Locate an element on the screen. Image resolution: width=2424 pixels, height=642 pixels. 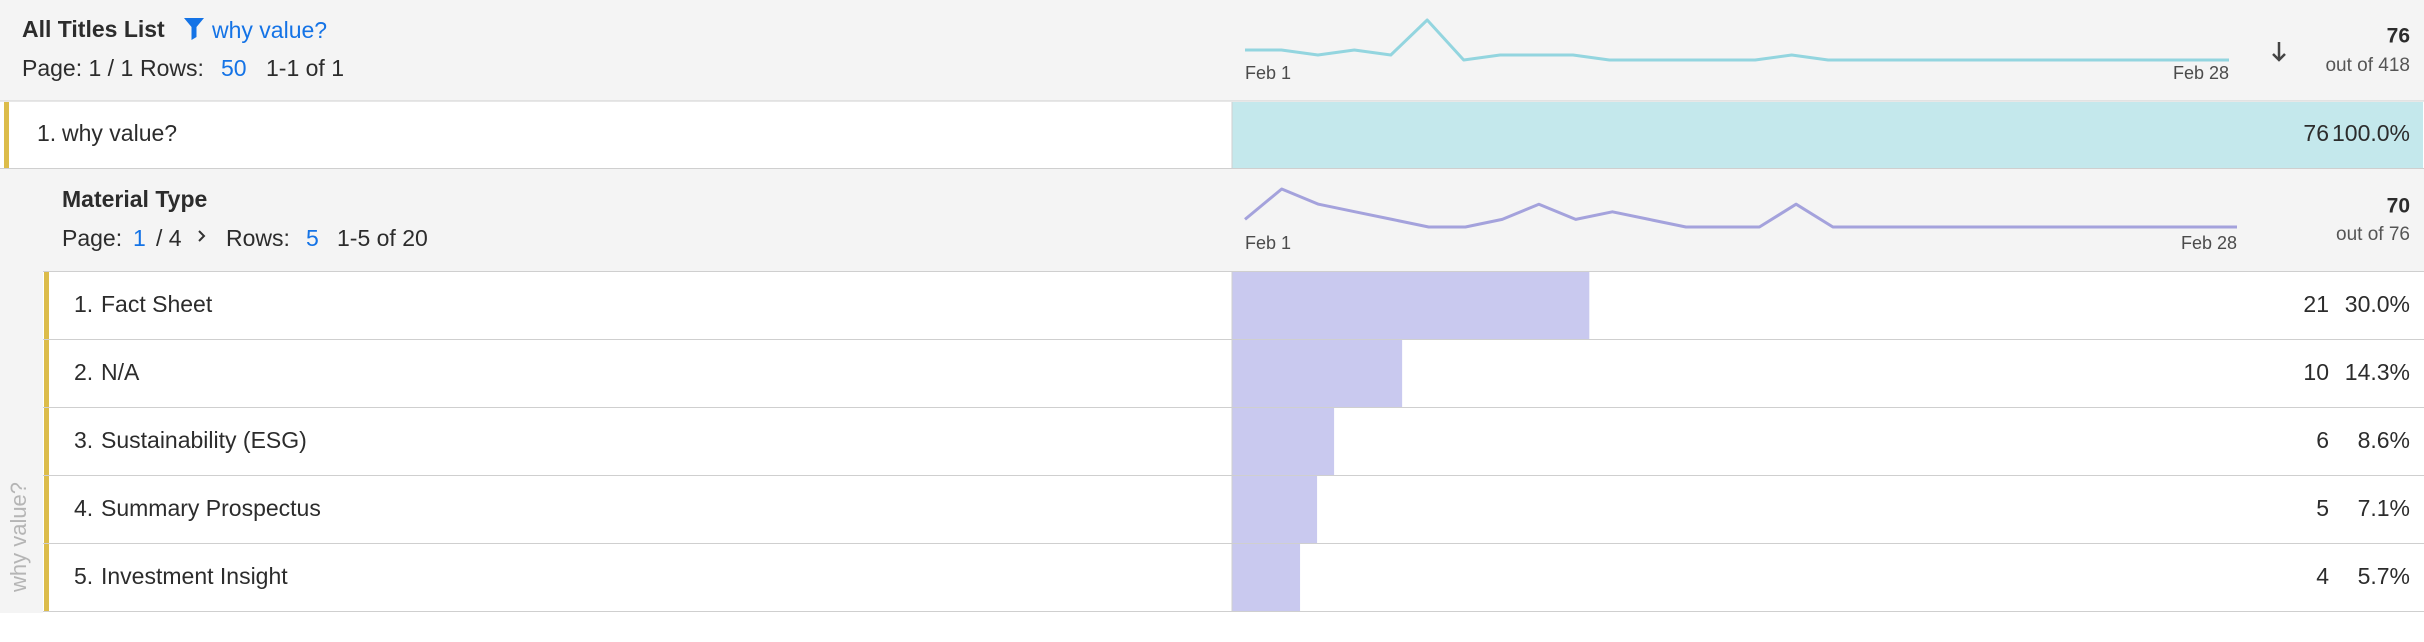
filter-link: why value? is located at coordinates (269, 30).